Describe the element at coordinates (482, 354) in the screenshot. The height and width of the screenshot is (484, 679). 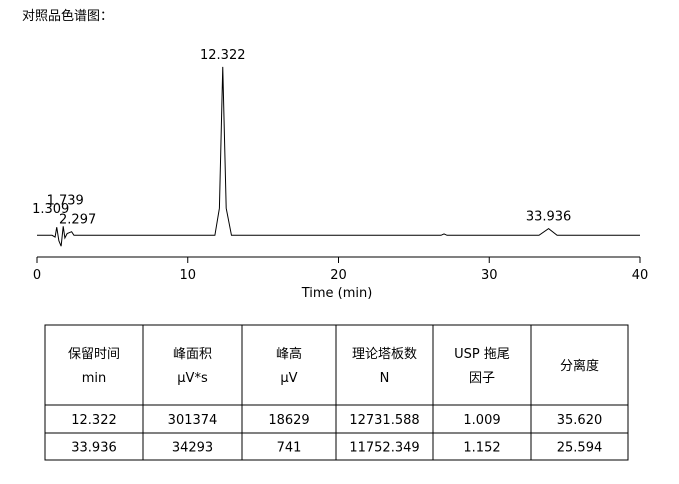
I see `table-header: USP 拖尾` at that location.